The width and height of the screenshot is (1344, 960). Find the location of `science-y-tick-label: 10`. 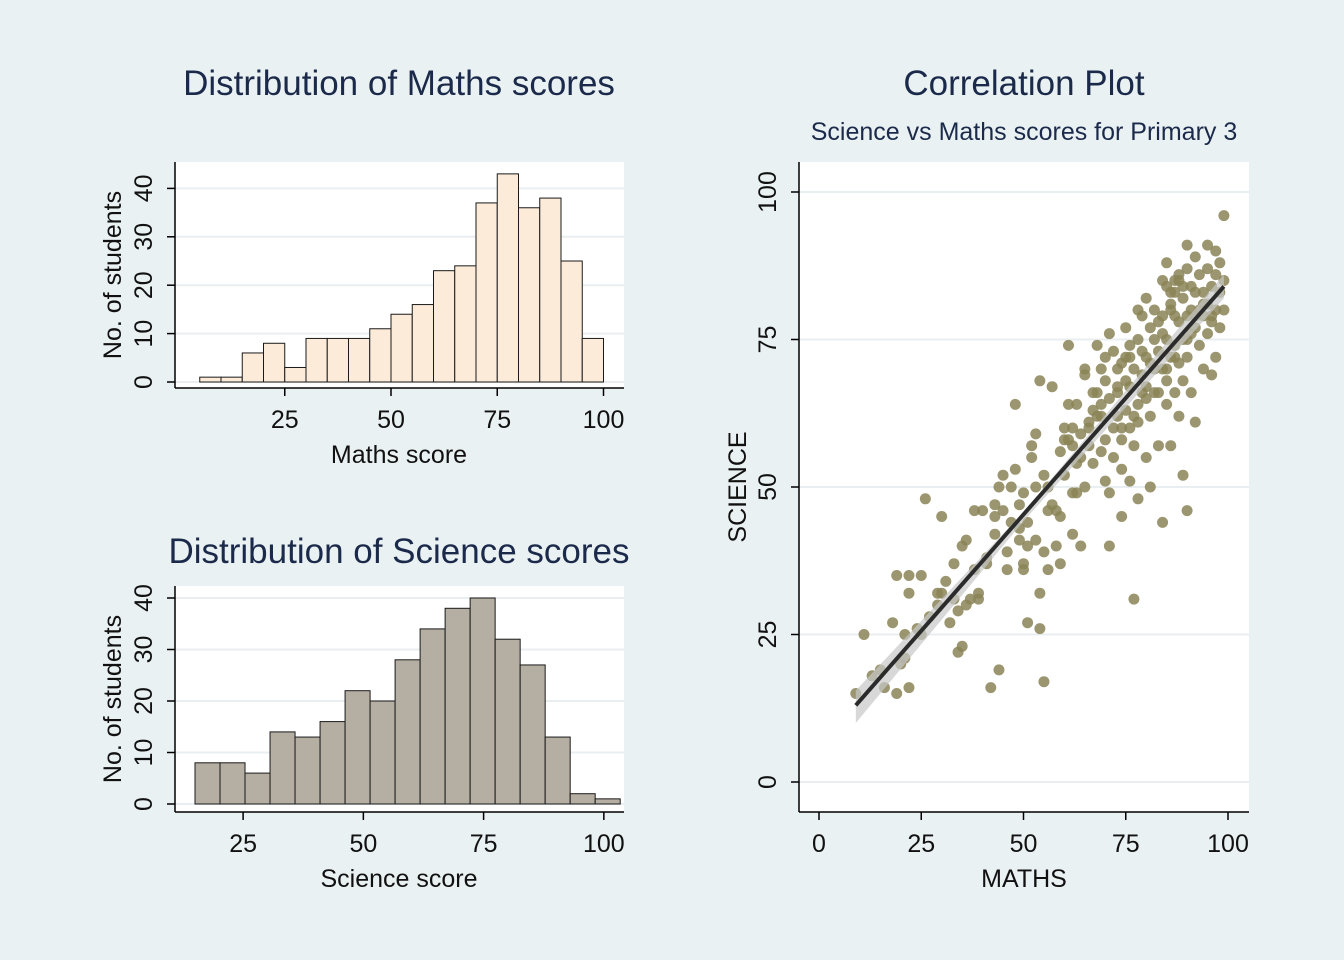

science-y-tick-label: 10 is located at coordinates (144, 753).